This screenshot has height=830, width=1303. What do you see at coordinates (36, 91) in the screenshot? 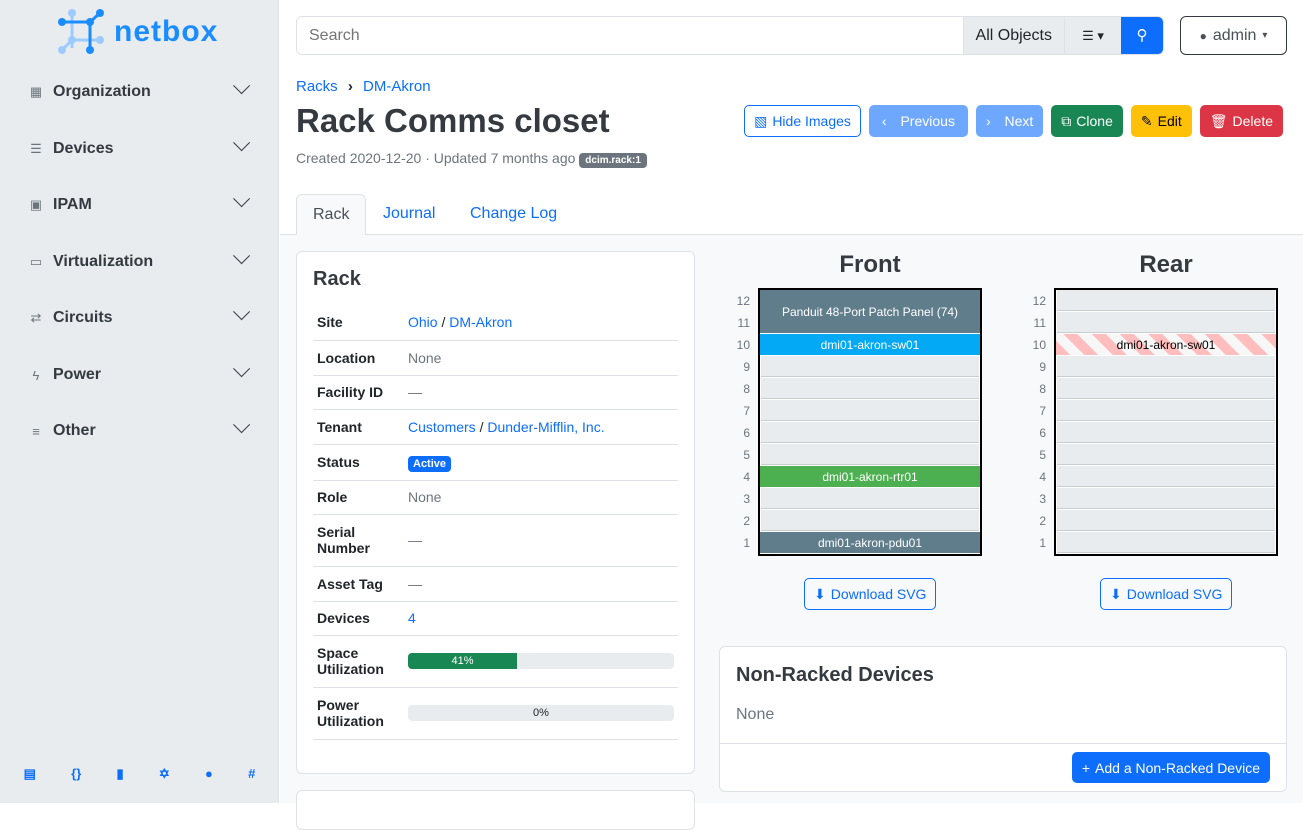
I see `building-icon: ▦` at bounding box center [36, 91].